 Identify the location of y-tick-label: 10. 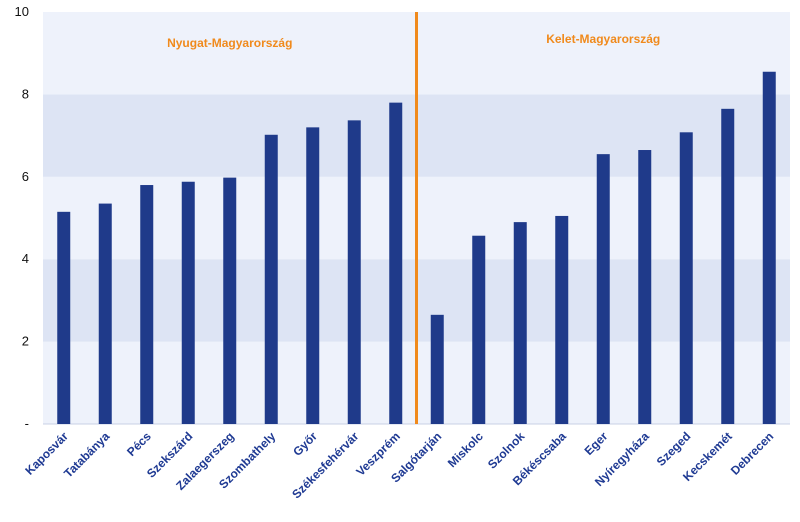
(22, 11).